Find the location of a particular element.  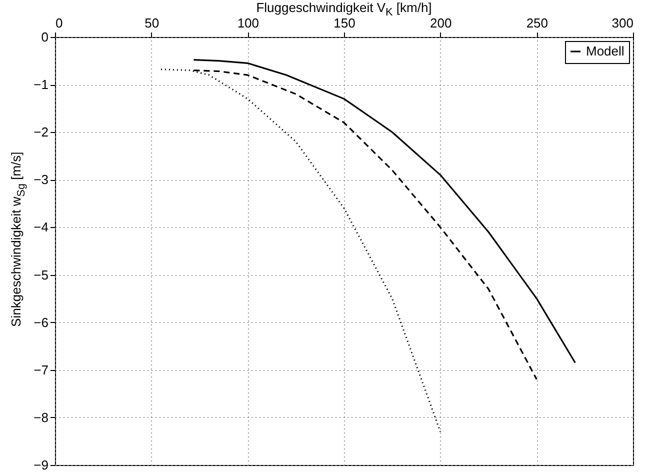

x-tick-label: 250 is located at coordinates (537, 23).